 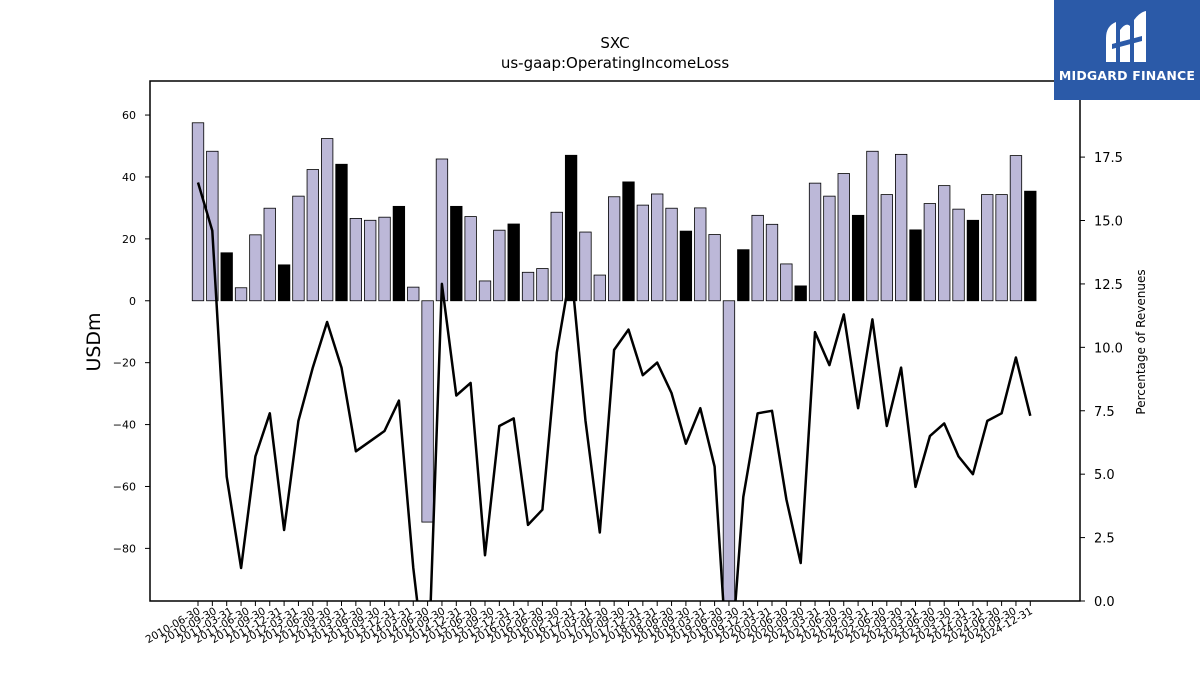 What do you see at coordinates (124, 548) in the screenshot?
I see `y-tick-label: −80` at bounding box center [124, 548].